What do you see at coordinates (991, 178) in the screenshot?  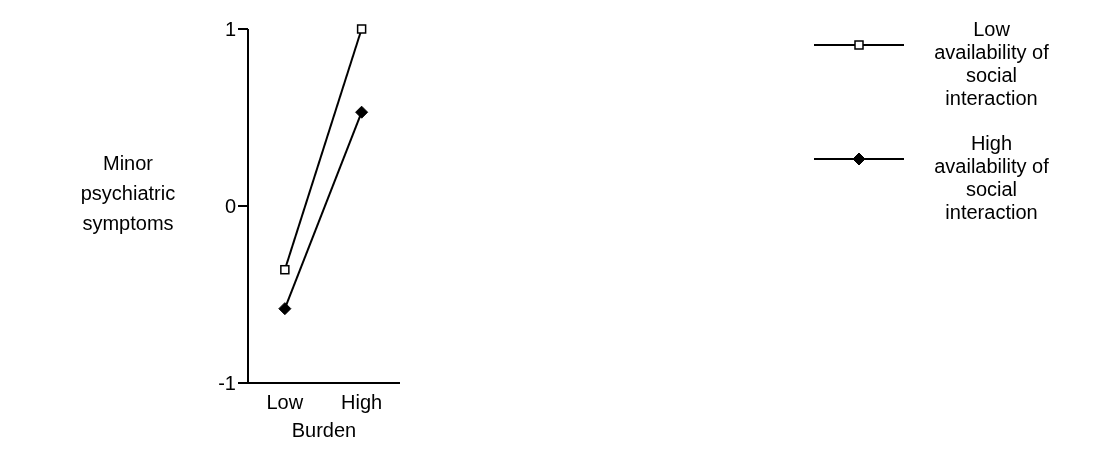 I see `text: High availability of social interaction` at bounding box center [991, 178].